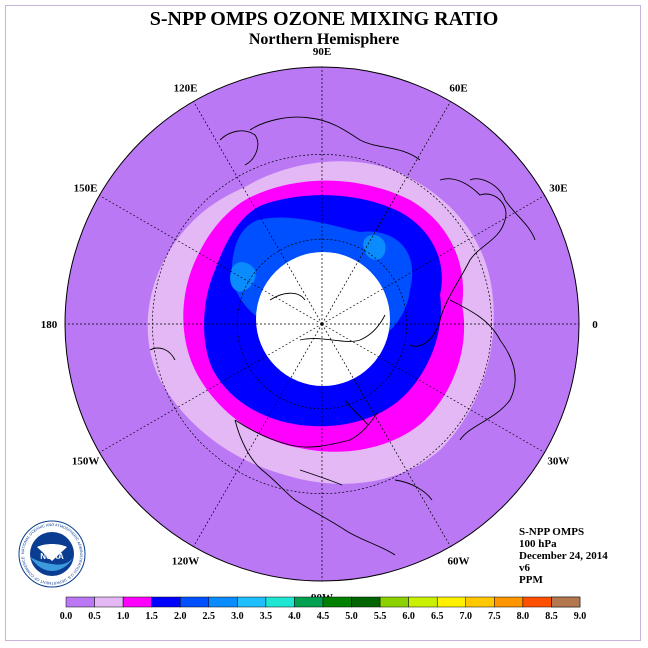 The height and width of the screenshot is (648, 648). I want to click on longitude-label: 90W, so click(322, 598).